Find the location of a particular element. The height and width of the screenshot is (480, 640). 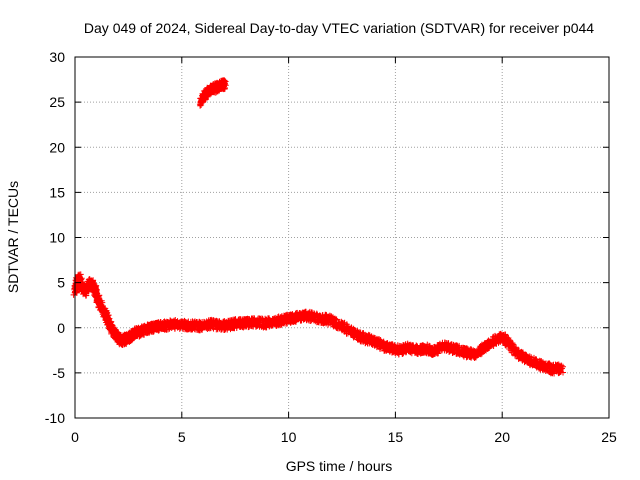

y-tick-label: -5 is located at coordinates (59, 373).